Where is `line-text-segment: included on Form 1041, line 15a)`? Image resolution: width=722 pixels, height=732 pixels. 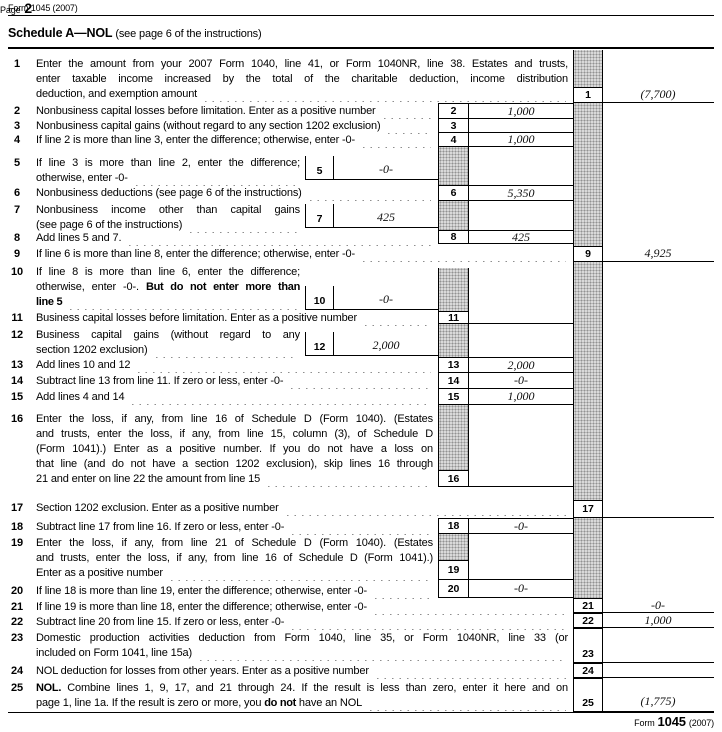 line-text-segment: included on Form 1041, line 15a) is located at coordinates (114, 653).